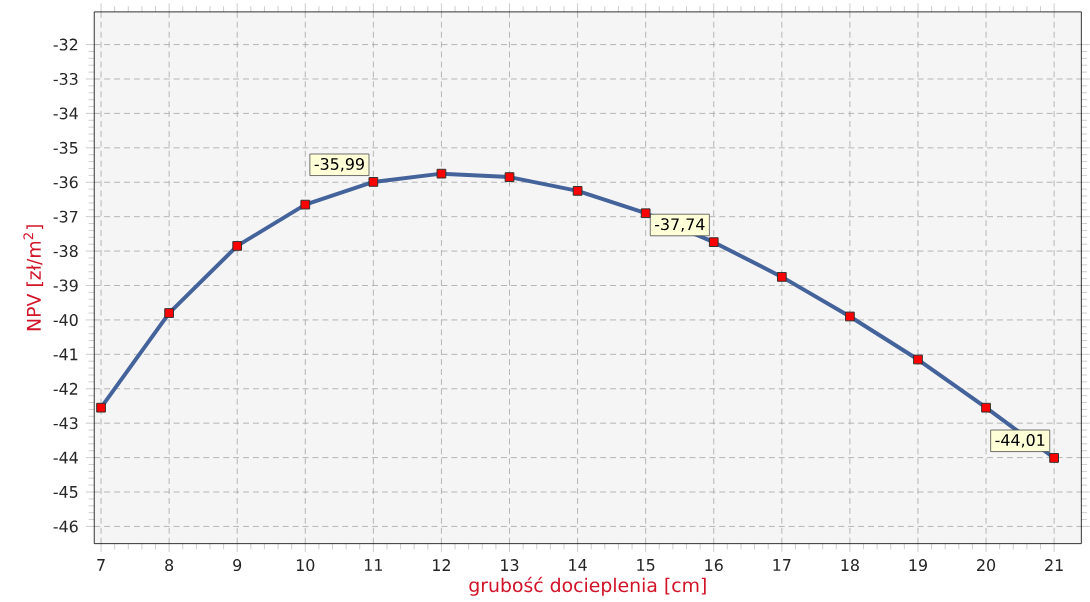 The image size is (1090, 602). I want to click on y-tick-label: -45, so click(65, 491).